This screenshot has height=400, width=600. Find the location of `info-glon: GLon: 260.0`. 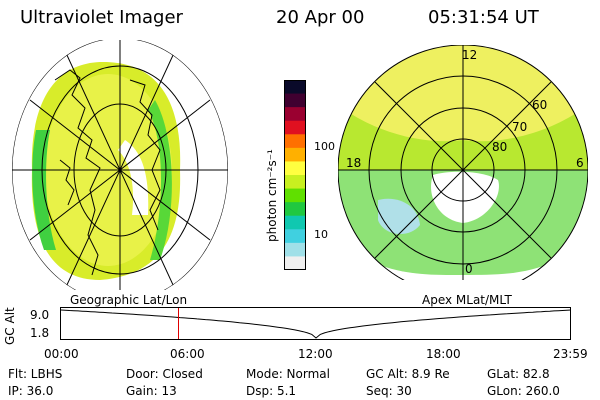

info-glon: GLon: 260.0 is located at coordinates (523, 391).